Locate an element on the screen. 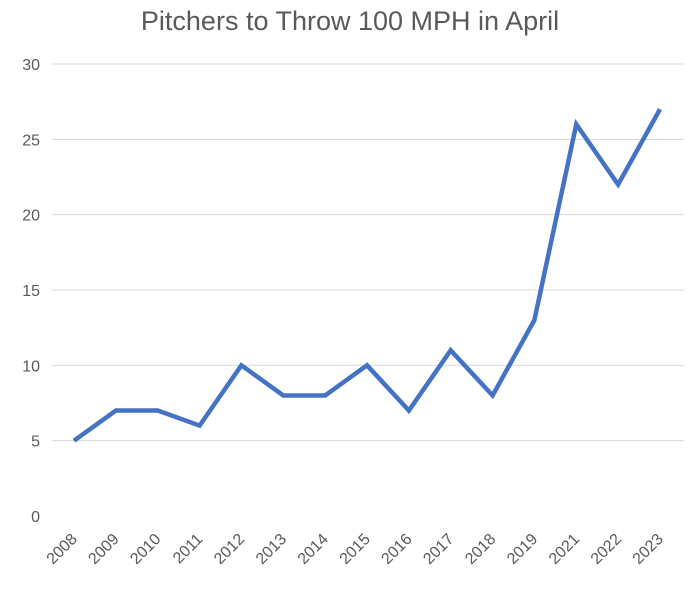 The width and height of the screenshot is (700, 593). y-tick-label: 20 is located at coordinates (31, 216).